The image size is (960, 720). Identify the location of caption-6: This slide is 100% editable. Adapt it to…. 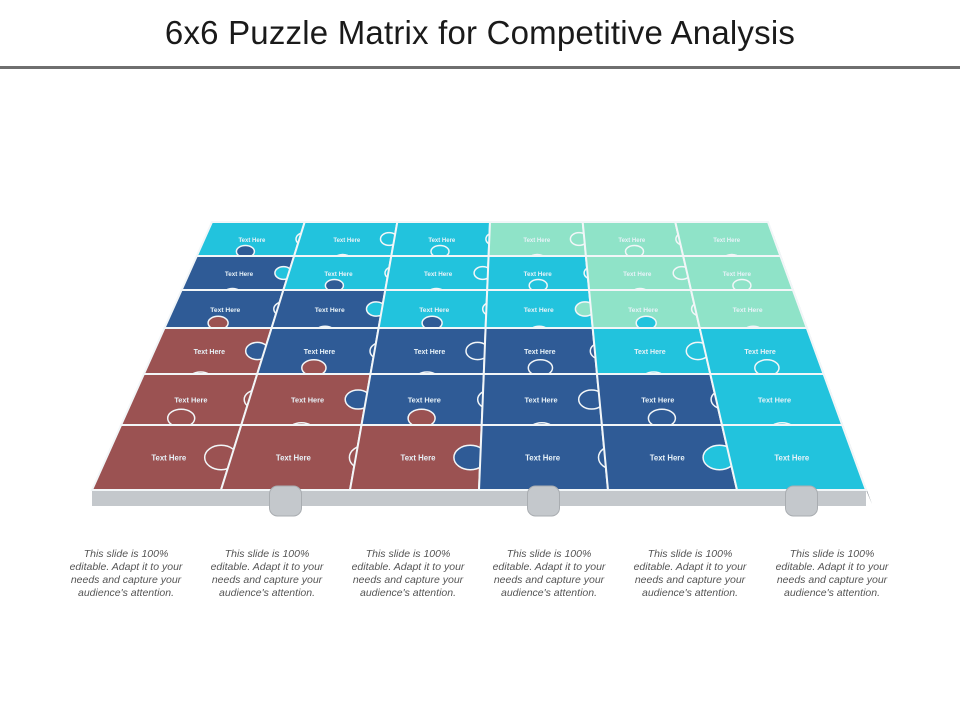
(832, 573).